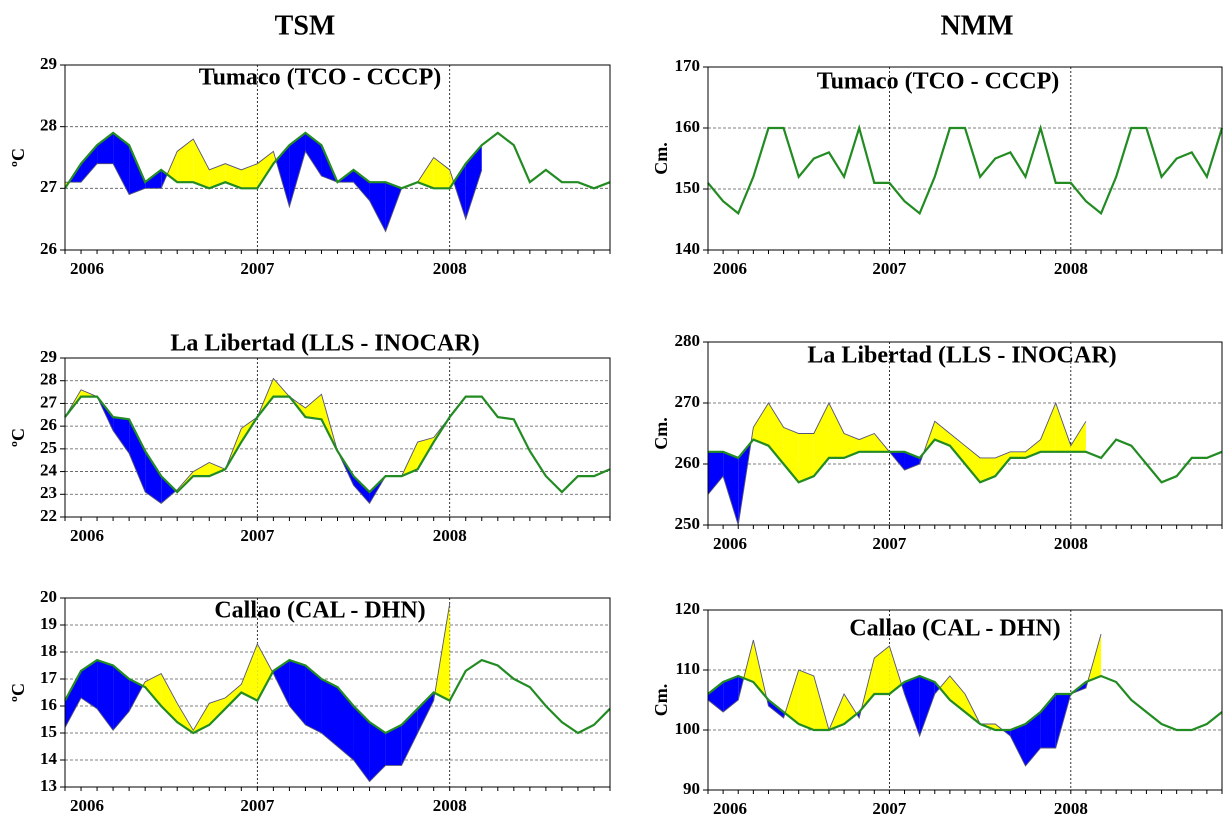 Image resolution: width=1225 pixels, height=830 pixels. I want to click on y-tick-label: 18, so click(48, 650).